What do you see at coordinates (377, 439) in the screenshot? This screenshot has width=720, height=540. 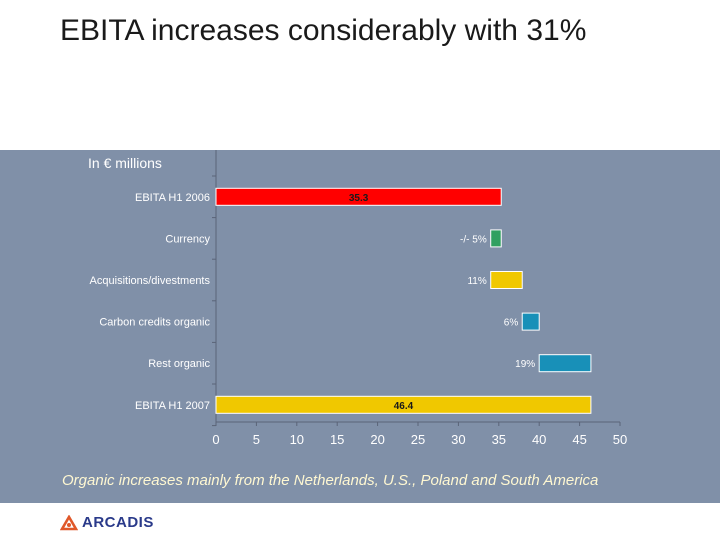 I see `x-tick-label: 20` at bounding box center [377, 439].